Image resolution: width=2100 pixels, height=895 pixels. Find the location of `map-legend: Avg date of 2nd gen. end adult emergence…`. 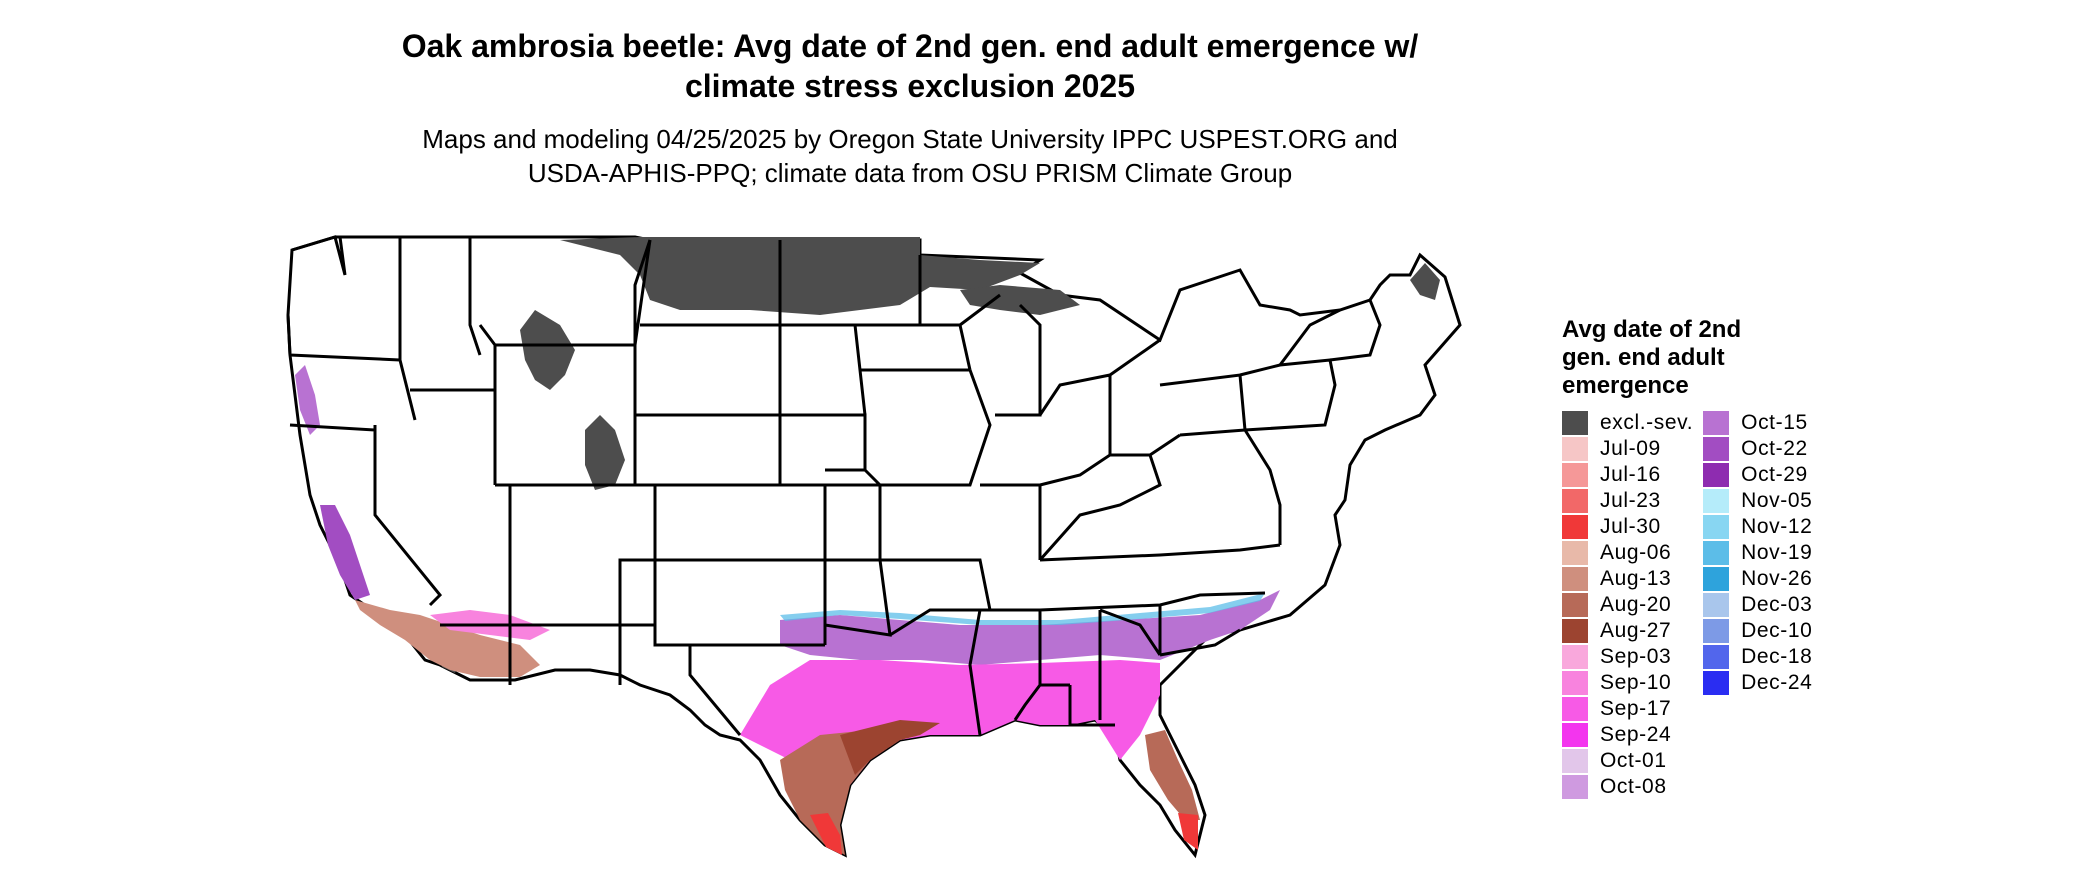

map-legend: Avg date of 2nd gen. end adult emergence… is located at coordinates (1712, 558).